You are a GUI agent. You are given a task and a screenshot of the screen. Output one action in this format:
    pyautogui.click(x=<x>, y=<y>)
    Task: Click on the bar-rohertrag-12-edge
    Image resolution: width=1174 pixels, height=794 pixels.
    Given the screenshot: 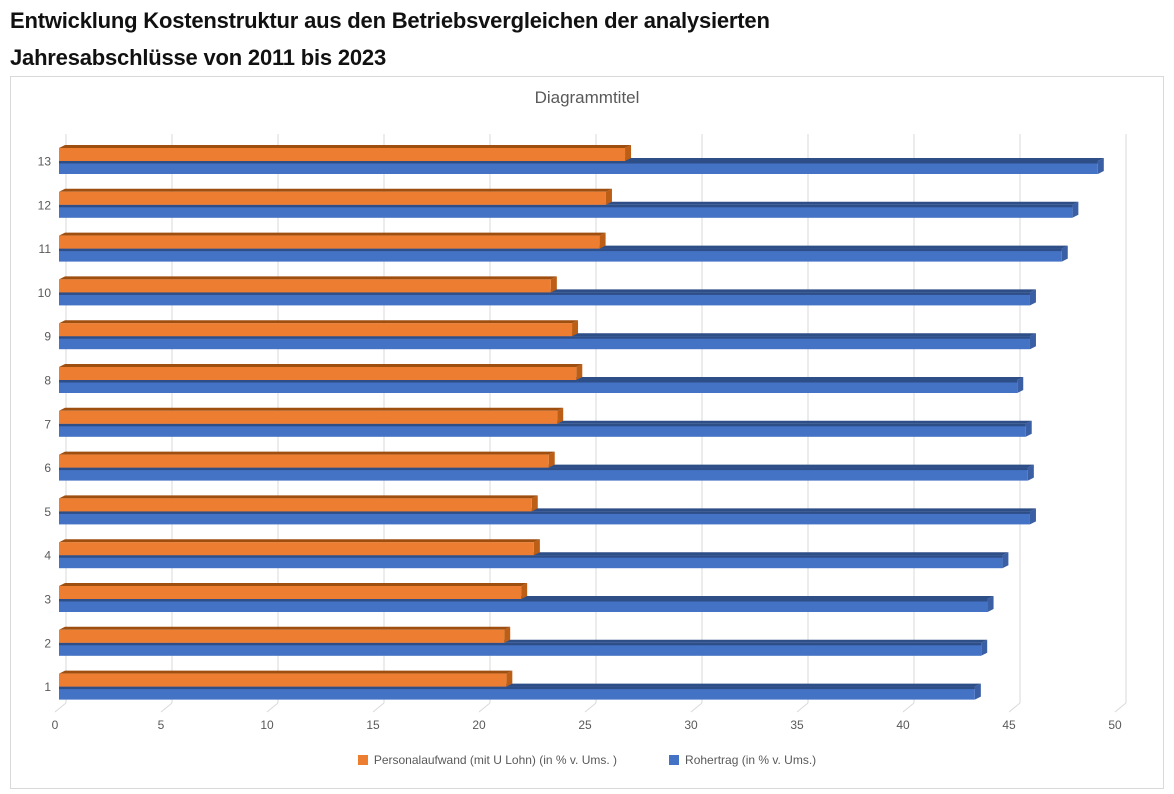 What is the action you would take?
    pyautogui.click(x=566, y=206)
    